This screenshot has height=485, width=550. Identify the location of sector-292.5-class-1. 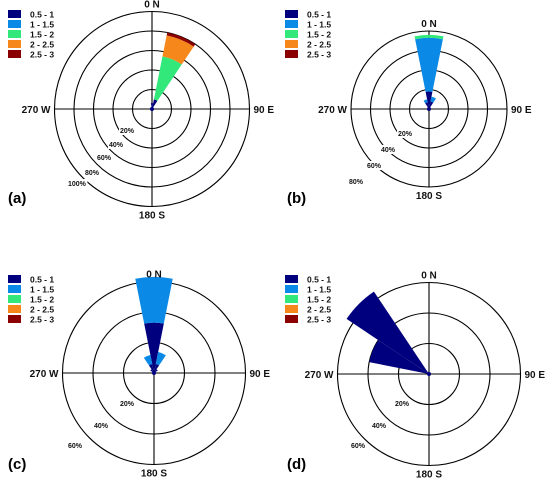
(399, 357).